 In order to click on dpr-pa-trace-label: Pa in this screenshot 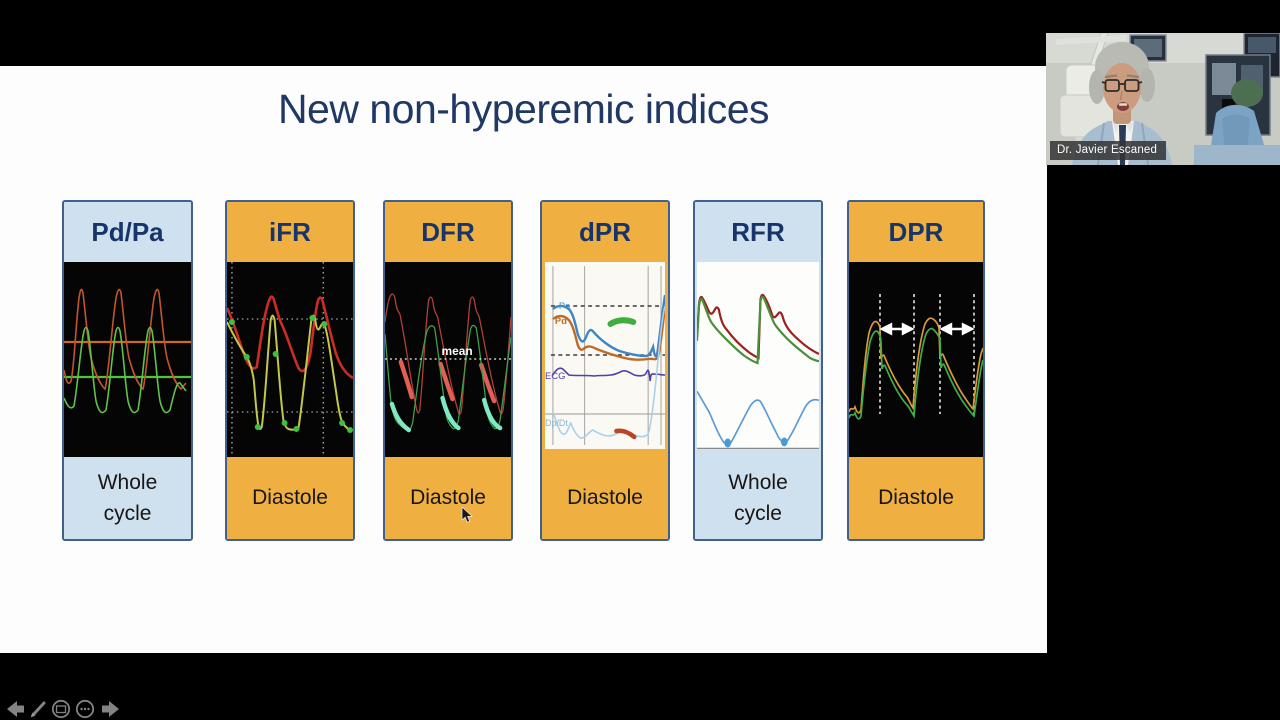, I will do `click(565, 306)`.